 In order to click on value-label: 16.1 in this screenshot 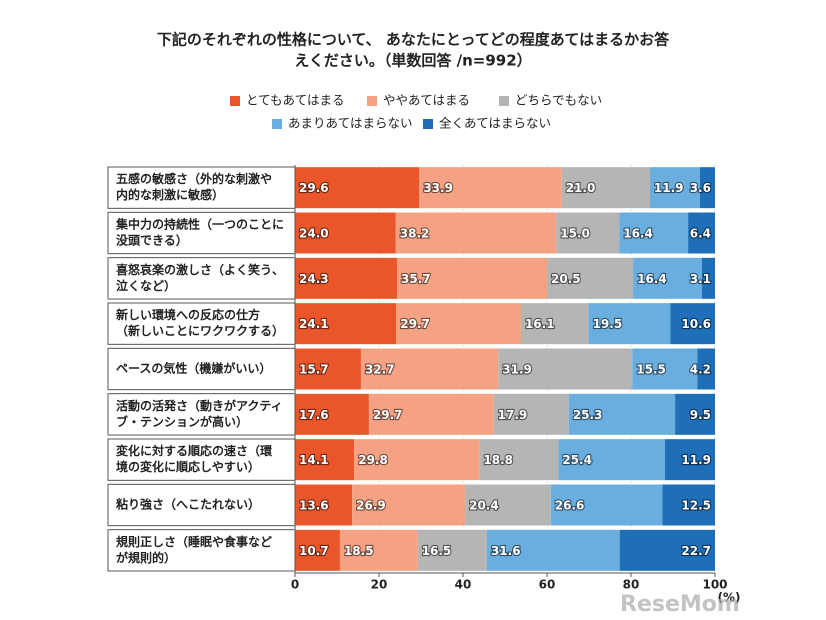, I will do `click(540, 324)`.